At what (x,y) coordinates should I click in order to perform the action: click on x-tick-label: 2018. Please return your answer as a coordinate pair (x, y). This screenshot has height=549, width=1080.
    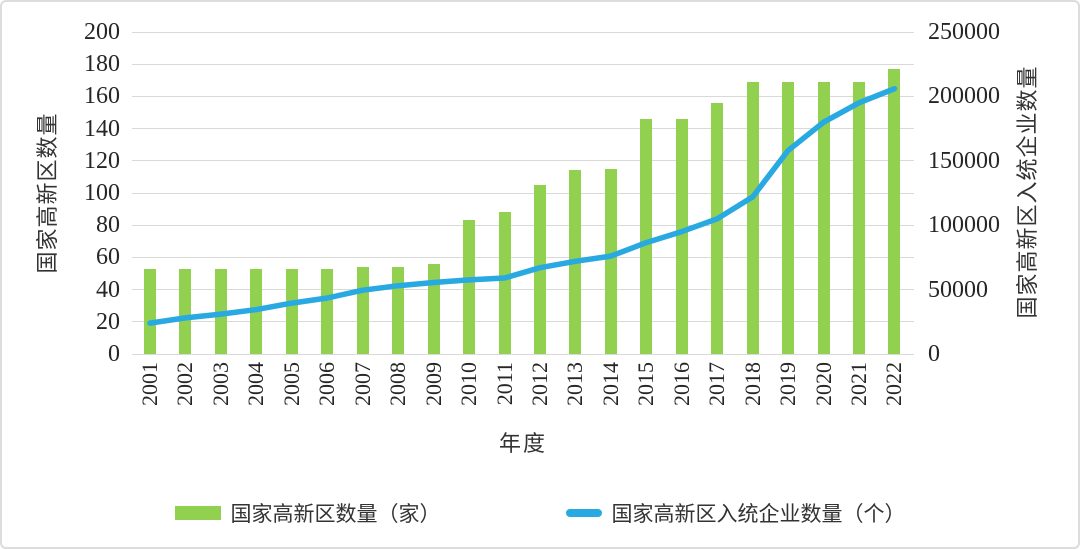
    Looking at the image, I should click on (752, 384).